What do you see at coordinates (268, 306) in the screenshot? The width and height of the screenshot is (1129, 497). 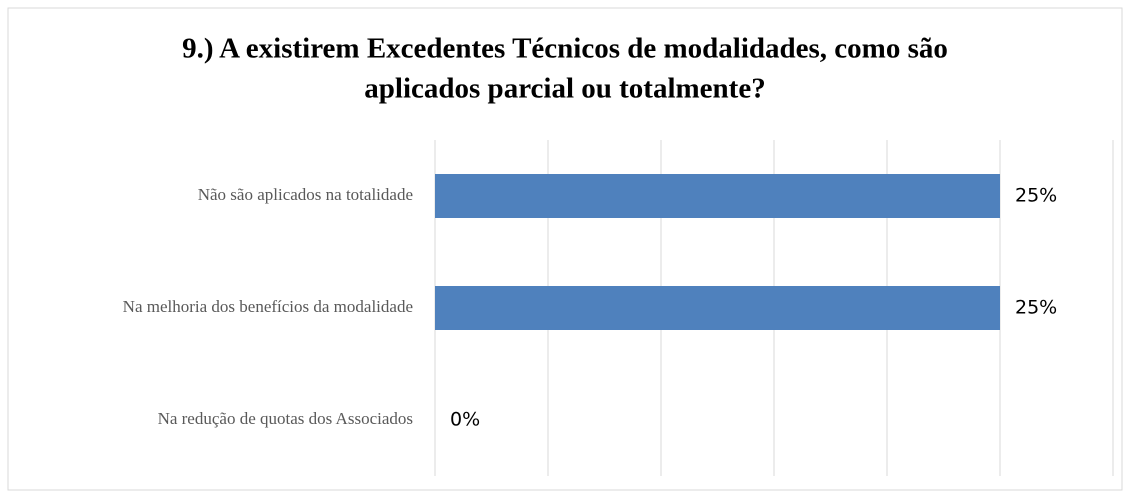 I see `y-tick-label: Na melhoria dos benefícios da modalidade` at bounding box center [268, 306].